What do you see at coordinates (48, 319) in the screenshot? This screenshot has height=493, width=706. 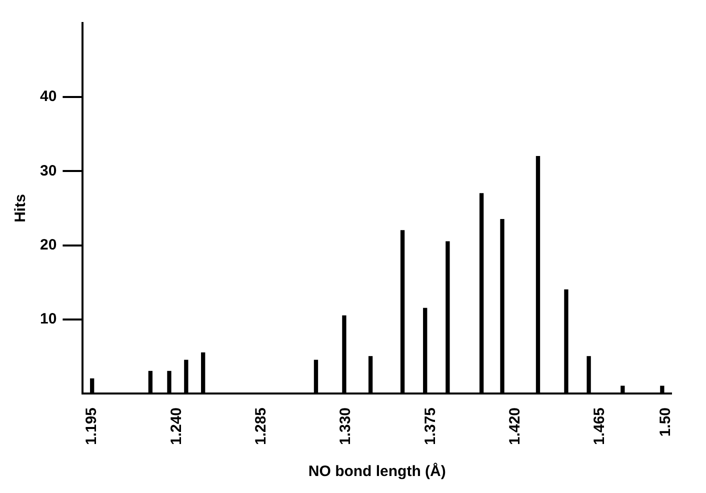 I see `y-tick-label: 10` at bounding box center [48, 319].